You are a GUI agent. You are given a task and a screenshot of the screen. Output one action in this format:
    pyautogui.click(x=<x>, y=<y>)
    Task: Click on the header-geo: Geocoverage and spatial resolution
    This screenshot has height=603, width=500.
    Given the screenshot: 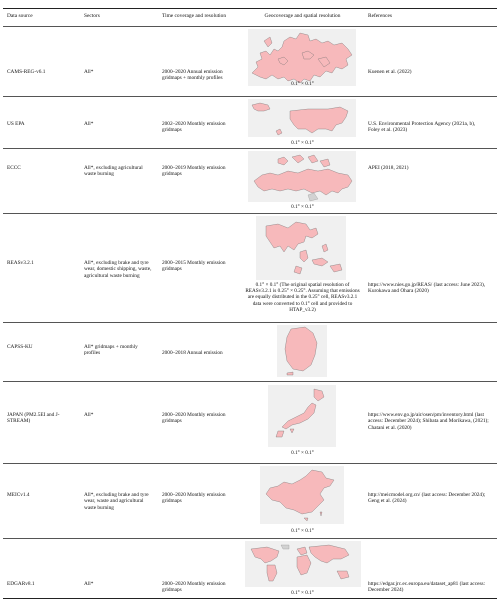 What is the action you would take?
    pyautogui.click(x=302, y=16)
    